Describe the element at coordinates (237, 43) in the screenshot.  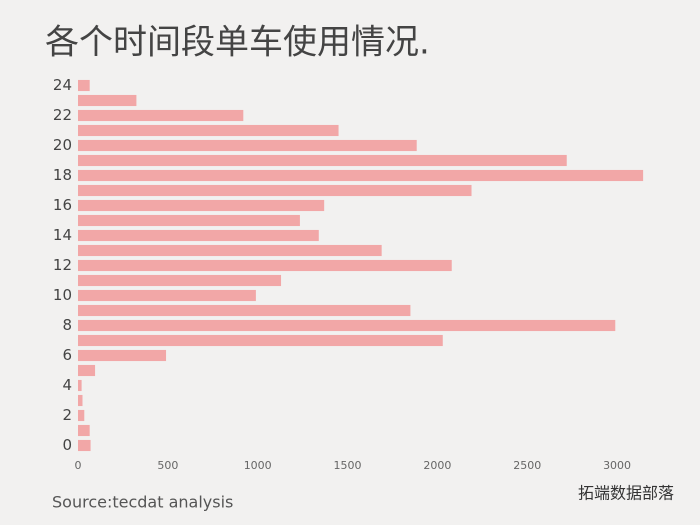
I see `chart-title: 各个时间段单车使用情况.` at that location.